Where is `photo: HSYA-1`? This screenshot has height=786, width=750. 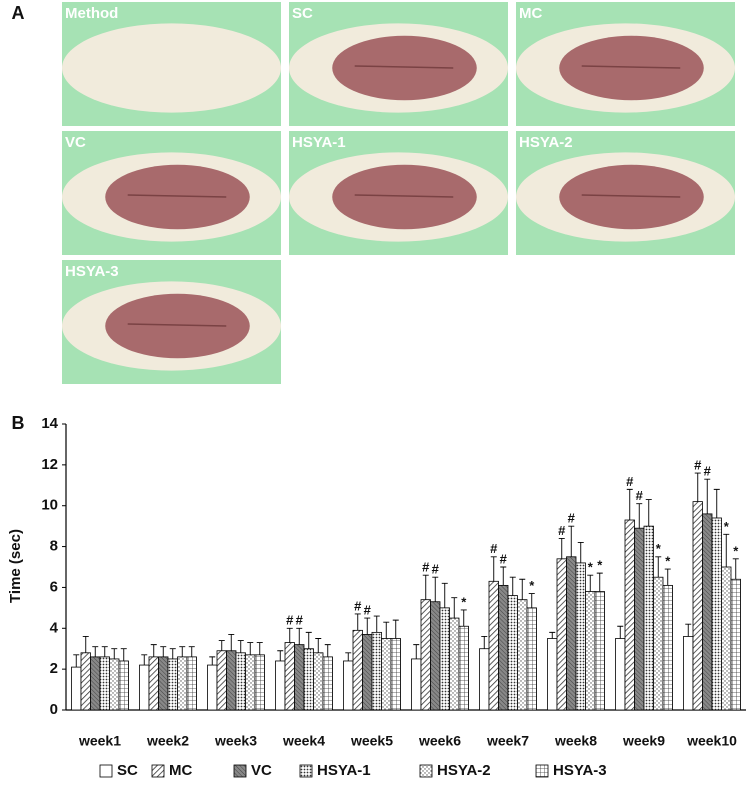 photo: HSYA-1 is located at coordinates (398, 193).